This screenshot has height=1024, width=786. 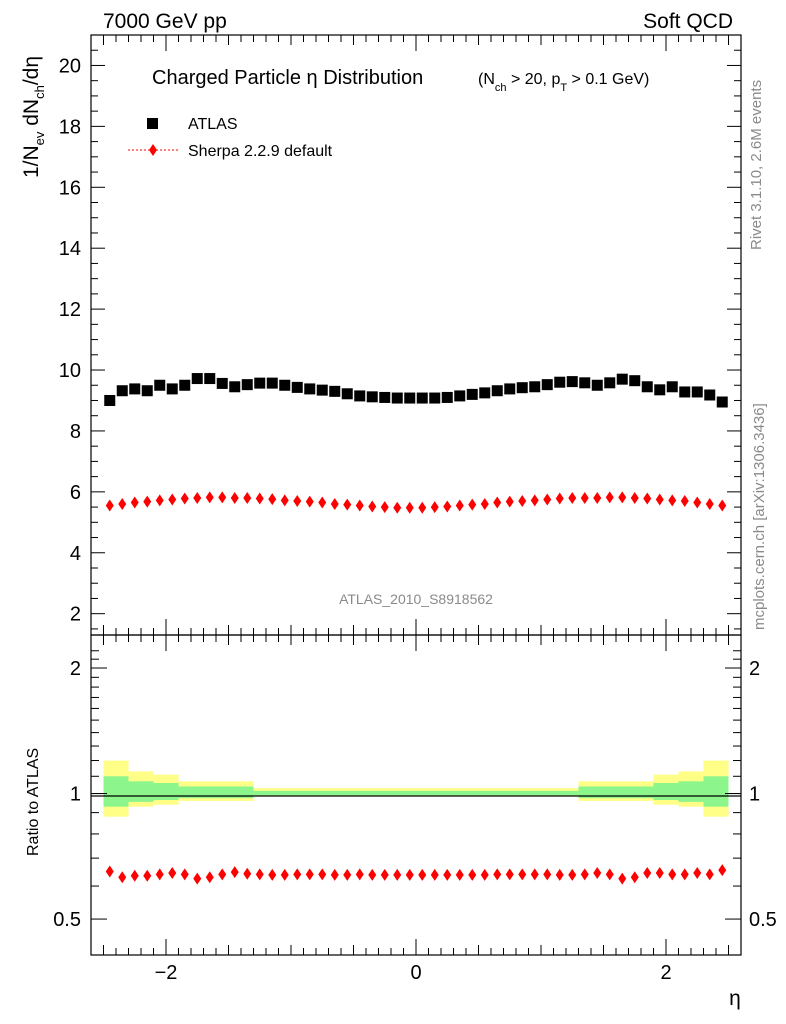 I want to click on ratio-y-tick-label-right: 2, so click(x=754, y=669).